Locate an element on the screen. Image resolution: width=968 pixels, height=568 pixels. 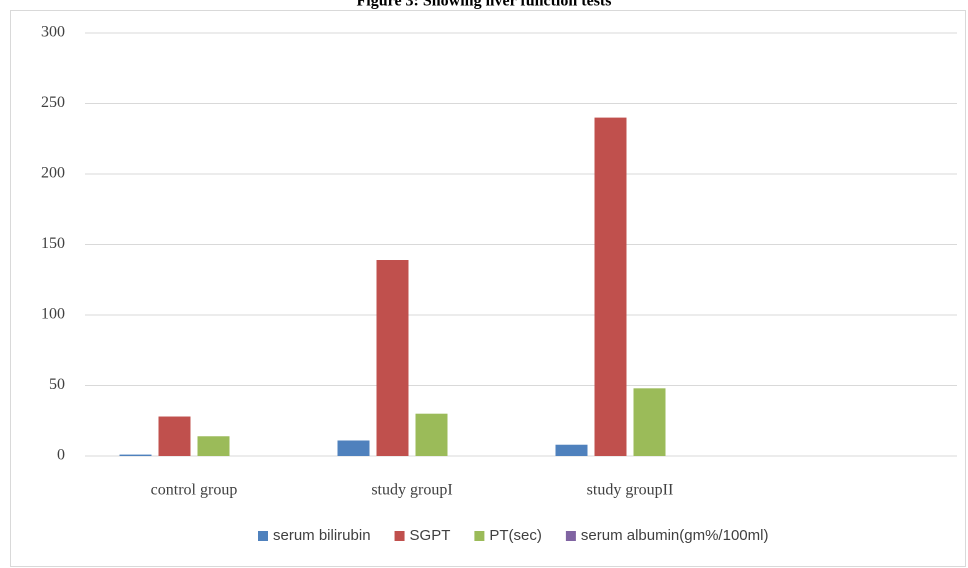
legend-label: serum albumin(gm%/100ml) is located at coordinates (675, 535).